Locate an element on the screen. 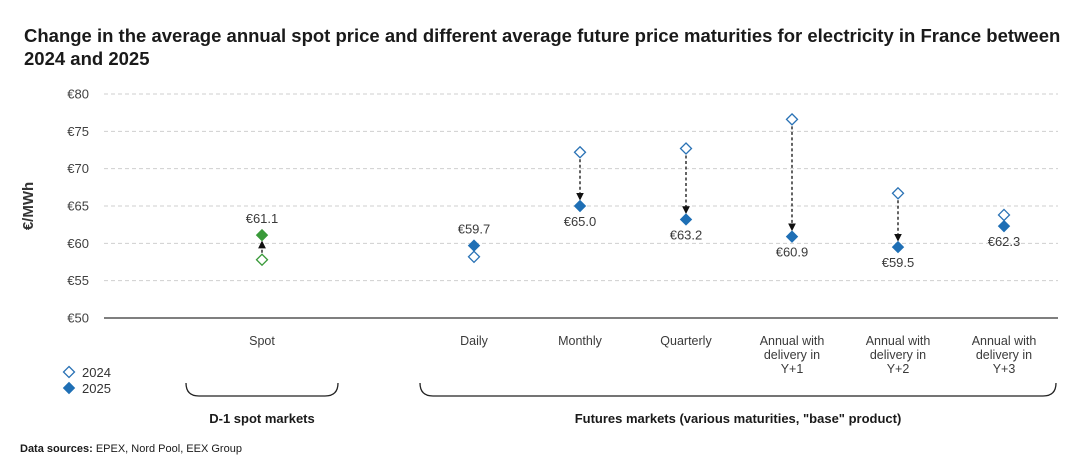  legend-label-2024: 2024 is located at coordinates (96, 372).